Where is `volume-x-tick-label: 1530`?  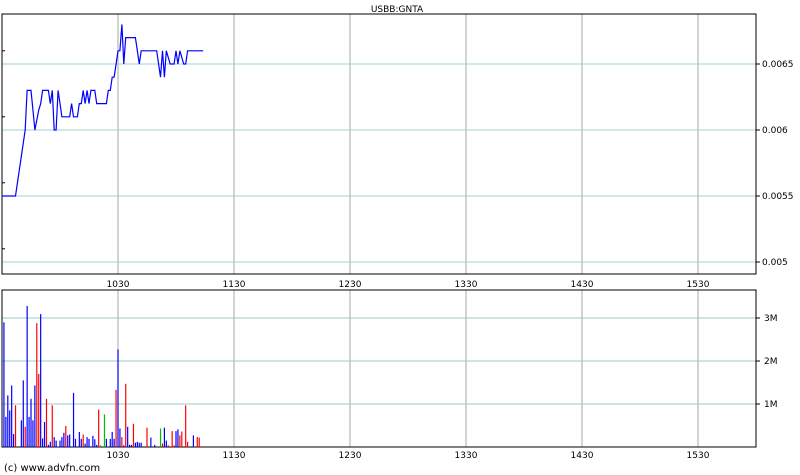 volume-x-tick-label: 1530 is located at coordinates (698, 456).